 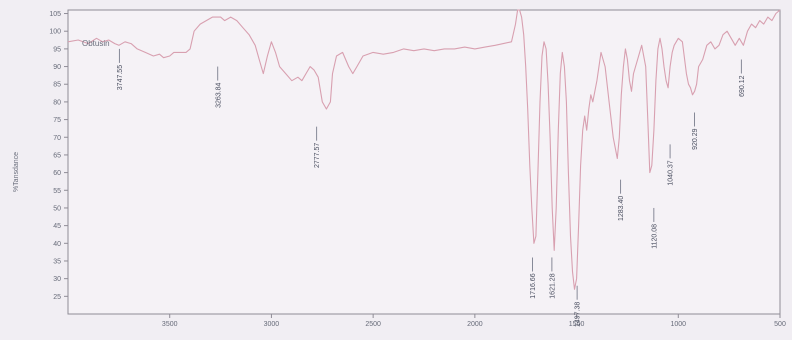 I want to click on y-tick-label: 95, so click(x=57, y=49).